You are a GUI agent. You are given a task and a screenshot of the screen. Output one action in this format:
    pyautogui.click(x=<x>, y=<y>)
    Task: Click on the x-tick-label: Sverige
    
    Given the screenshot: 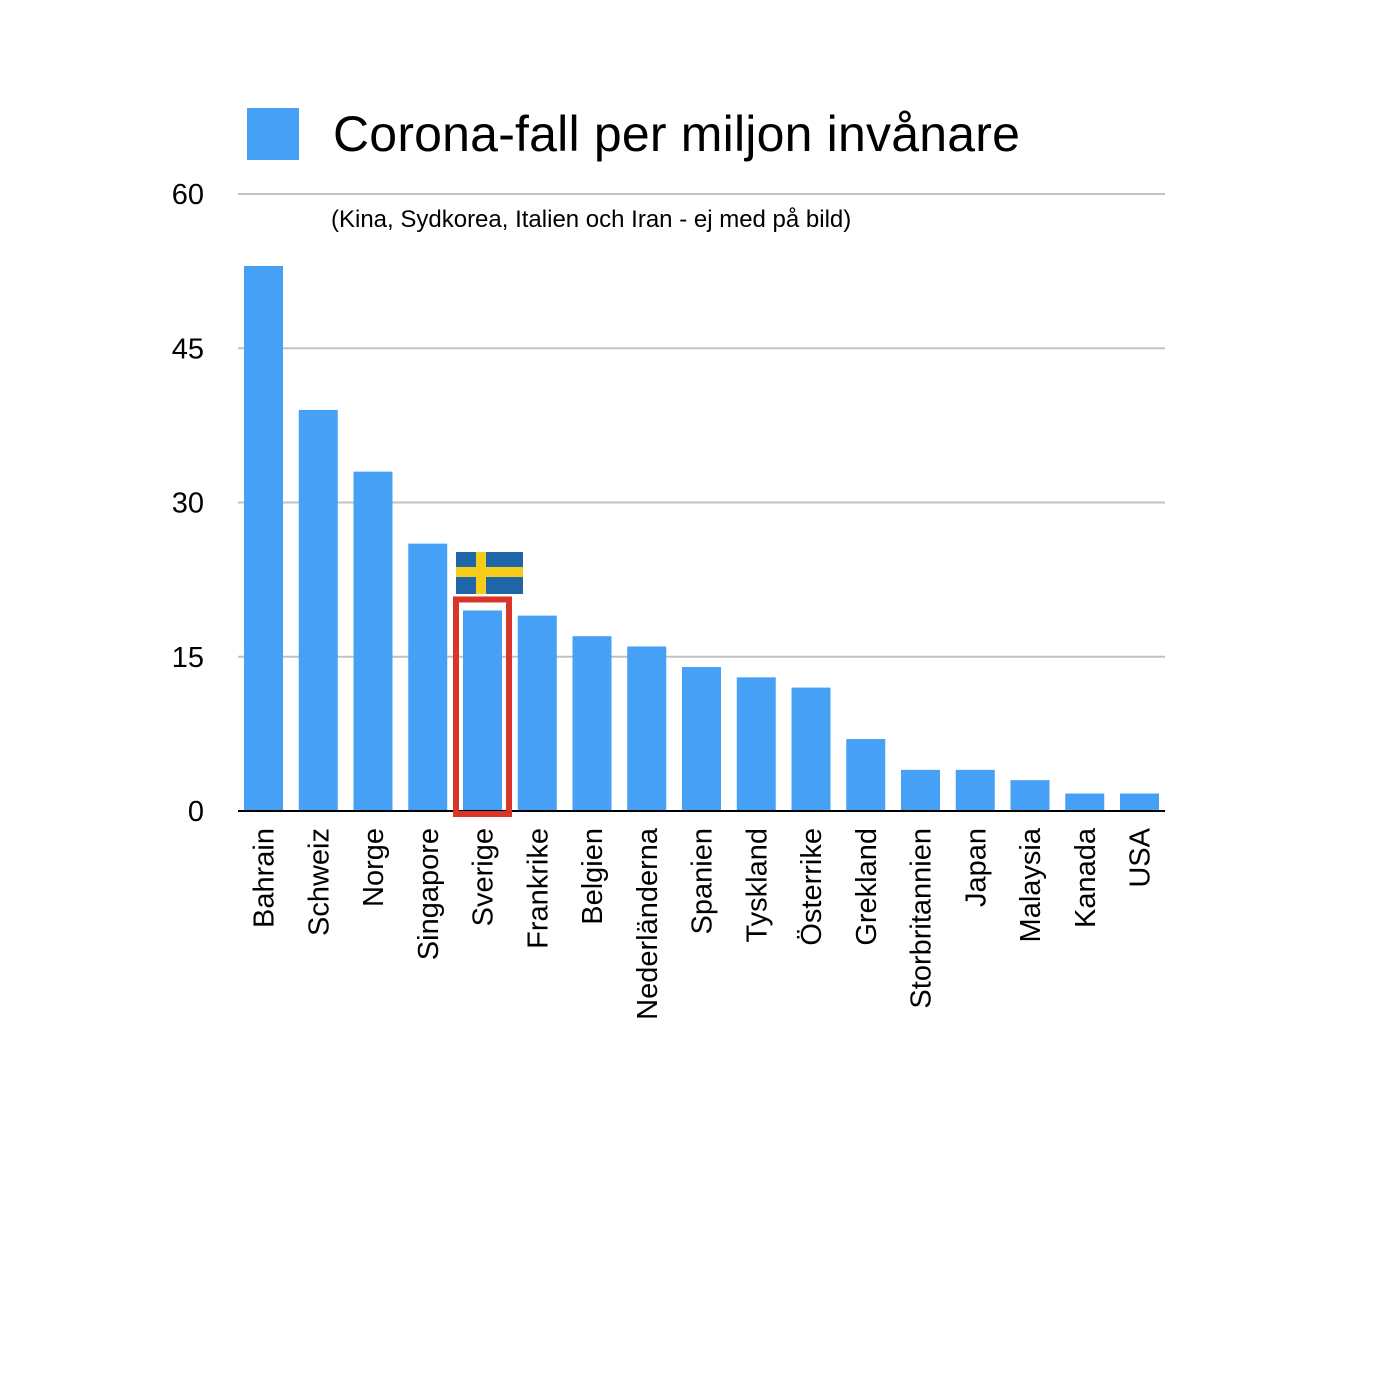 What is the action you would take?
    pyautogui.click(x=484, y=877)
    